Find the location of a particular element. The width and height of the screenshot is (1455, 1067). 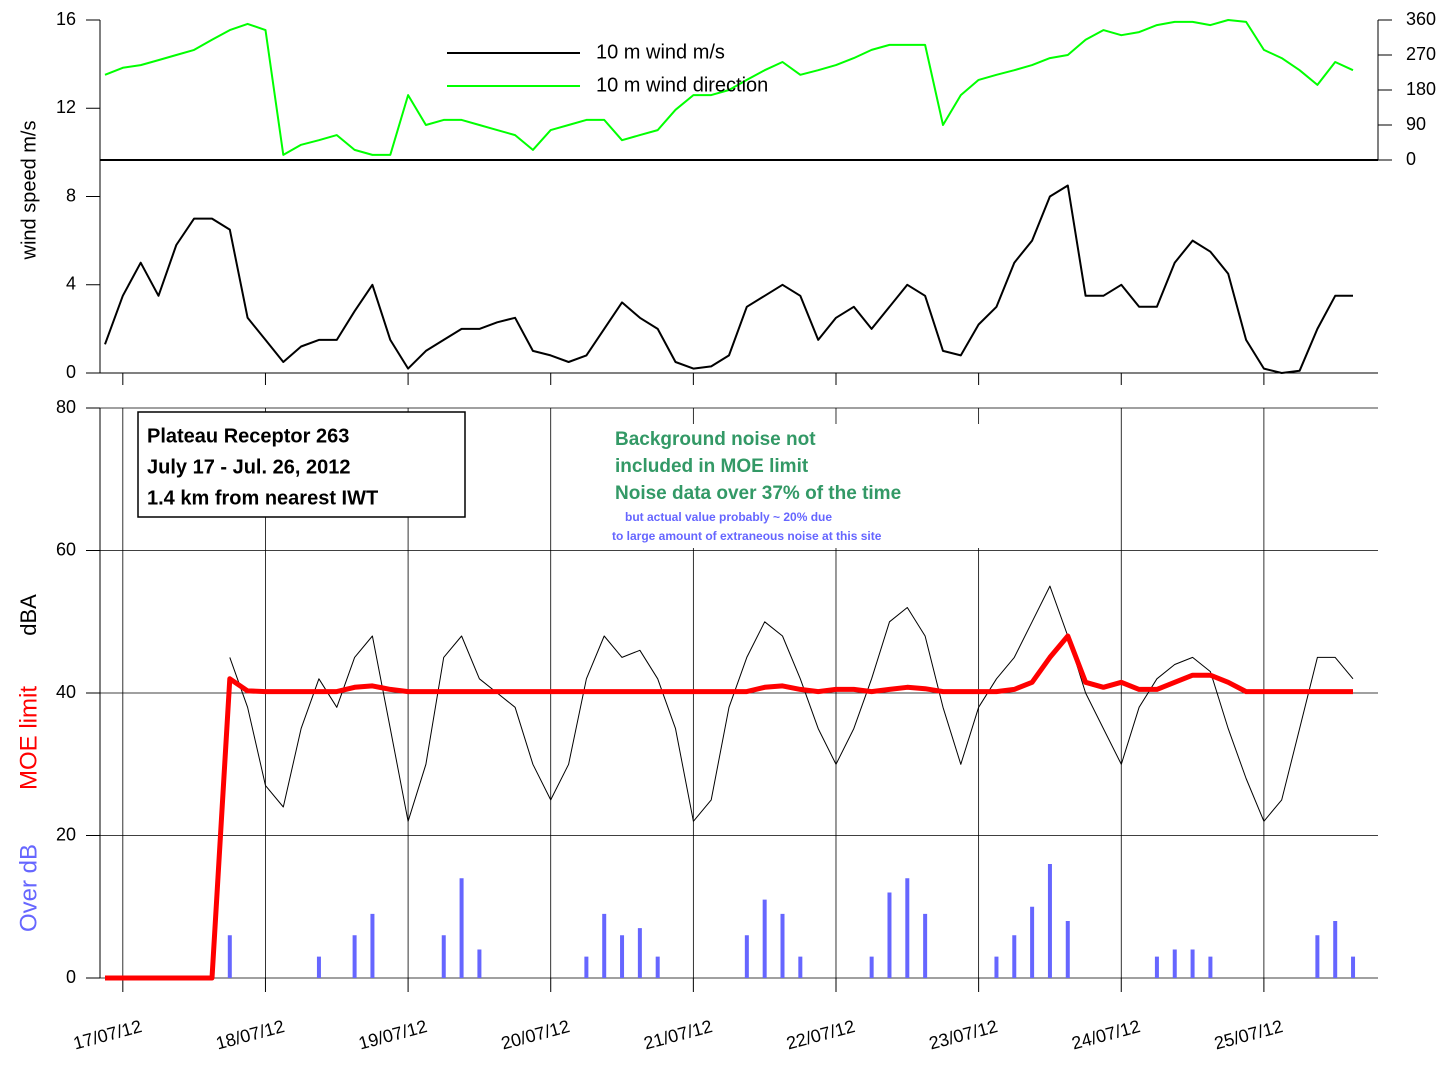

note-background is located at coordinates (795, 486).